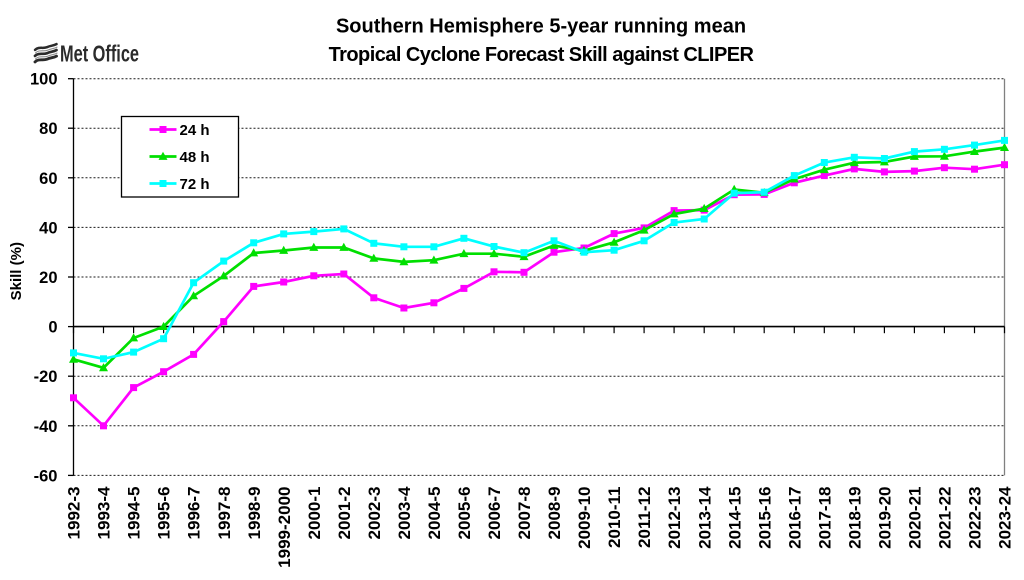 This screenshot has width=1024, height=580. Describe the element at coordinates (854, 518) in the screenshot. I see `svg-text: 2018-19` at that location.